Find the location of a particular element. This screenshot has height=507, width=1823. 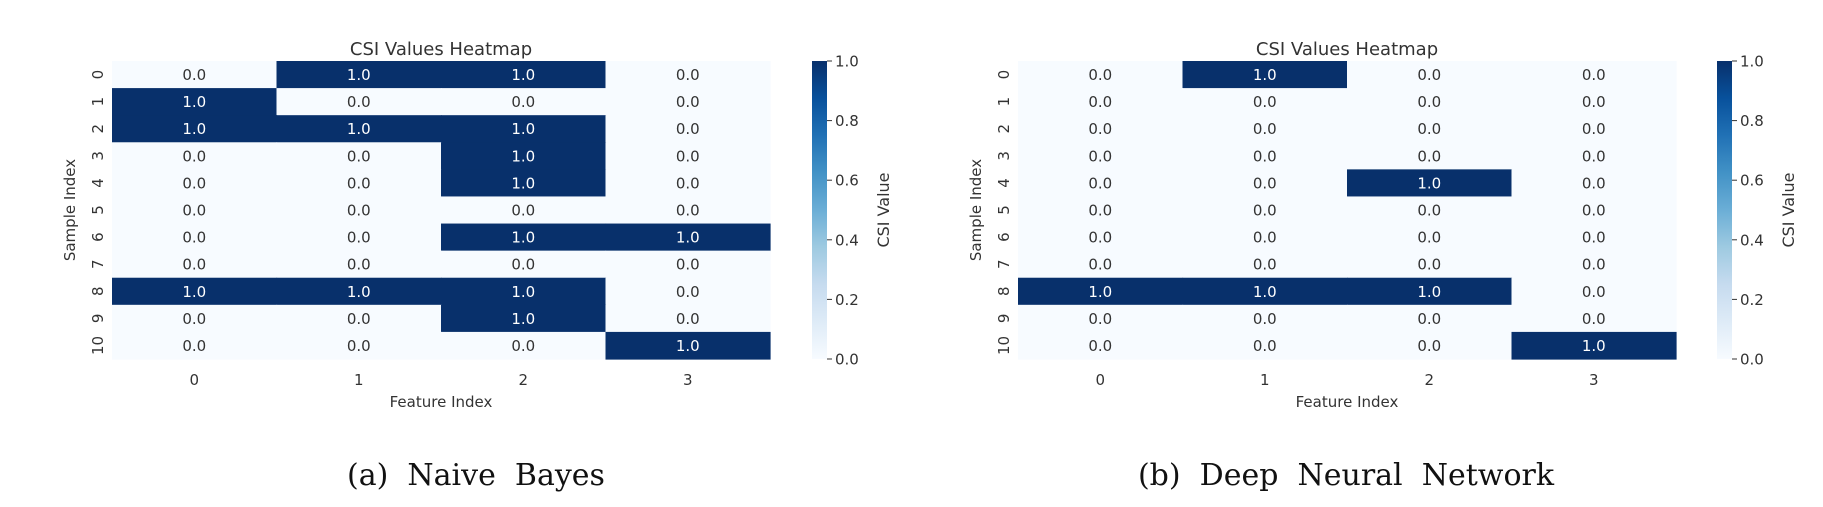

cell-label-r3-c3: 0.0 is located at coordinates (688, 156).